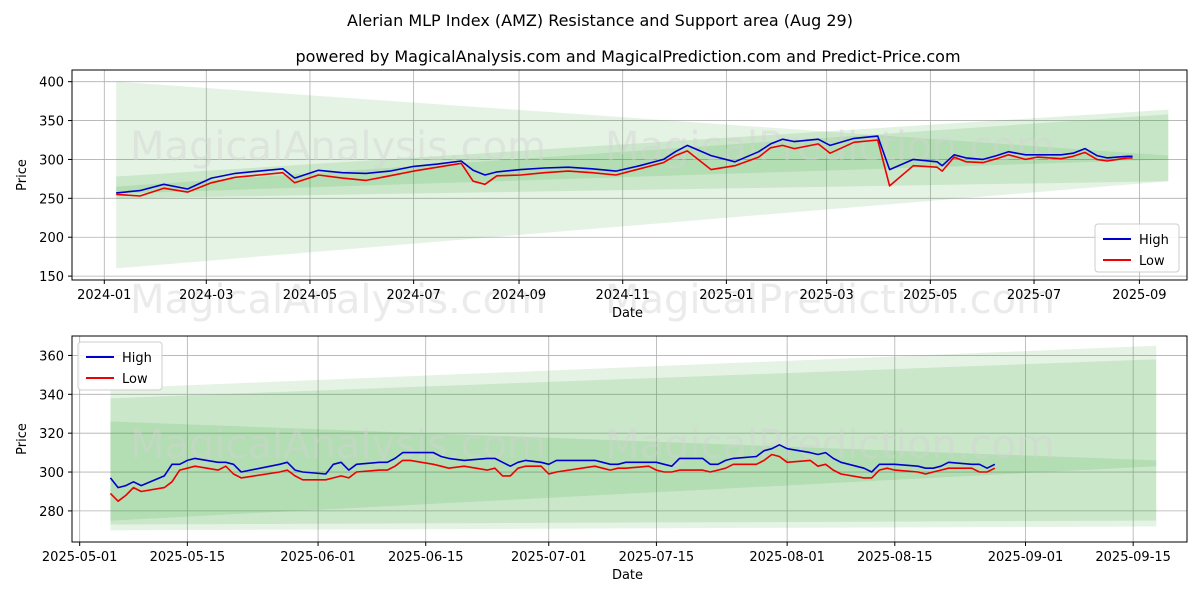 This screenshot has width=1200, height=600. I want to click on y-axis: 150 200 250 300 350 400 Price, so click(43, 180).